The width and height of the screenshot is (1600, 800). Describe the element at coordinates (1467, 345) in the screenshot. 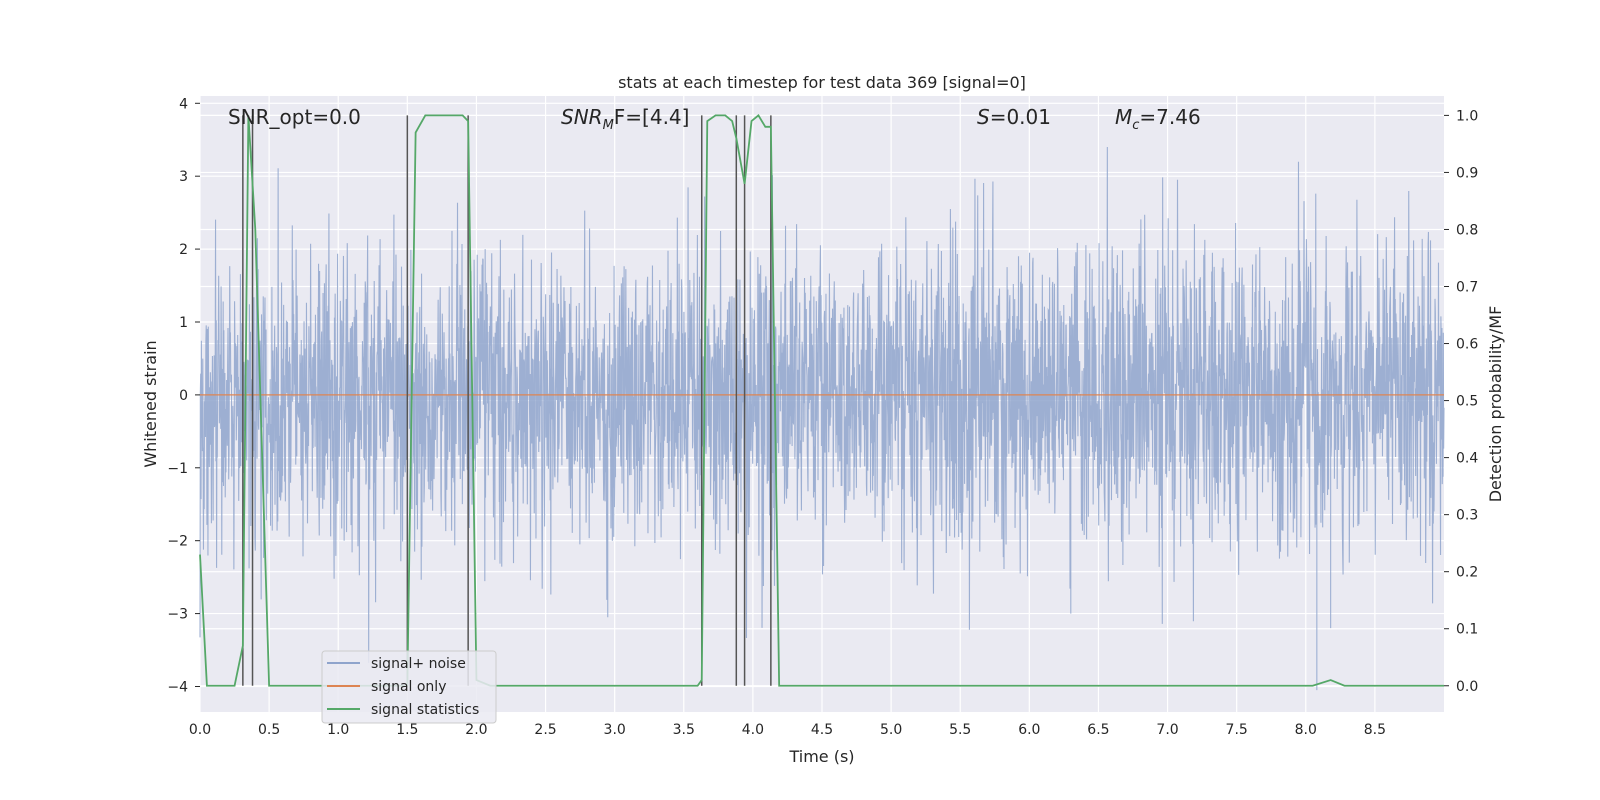

I see `y-tick-label-right: 0.6` at that location.